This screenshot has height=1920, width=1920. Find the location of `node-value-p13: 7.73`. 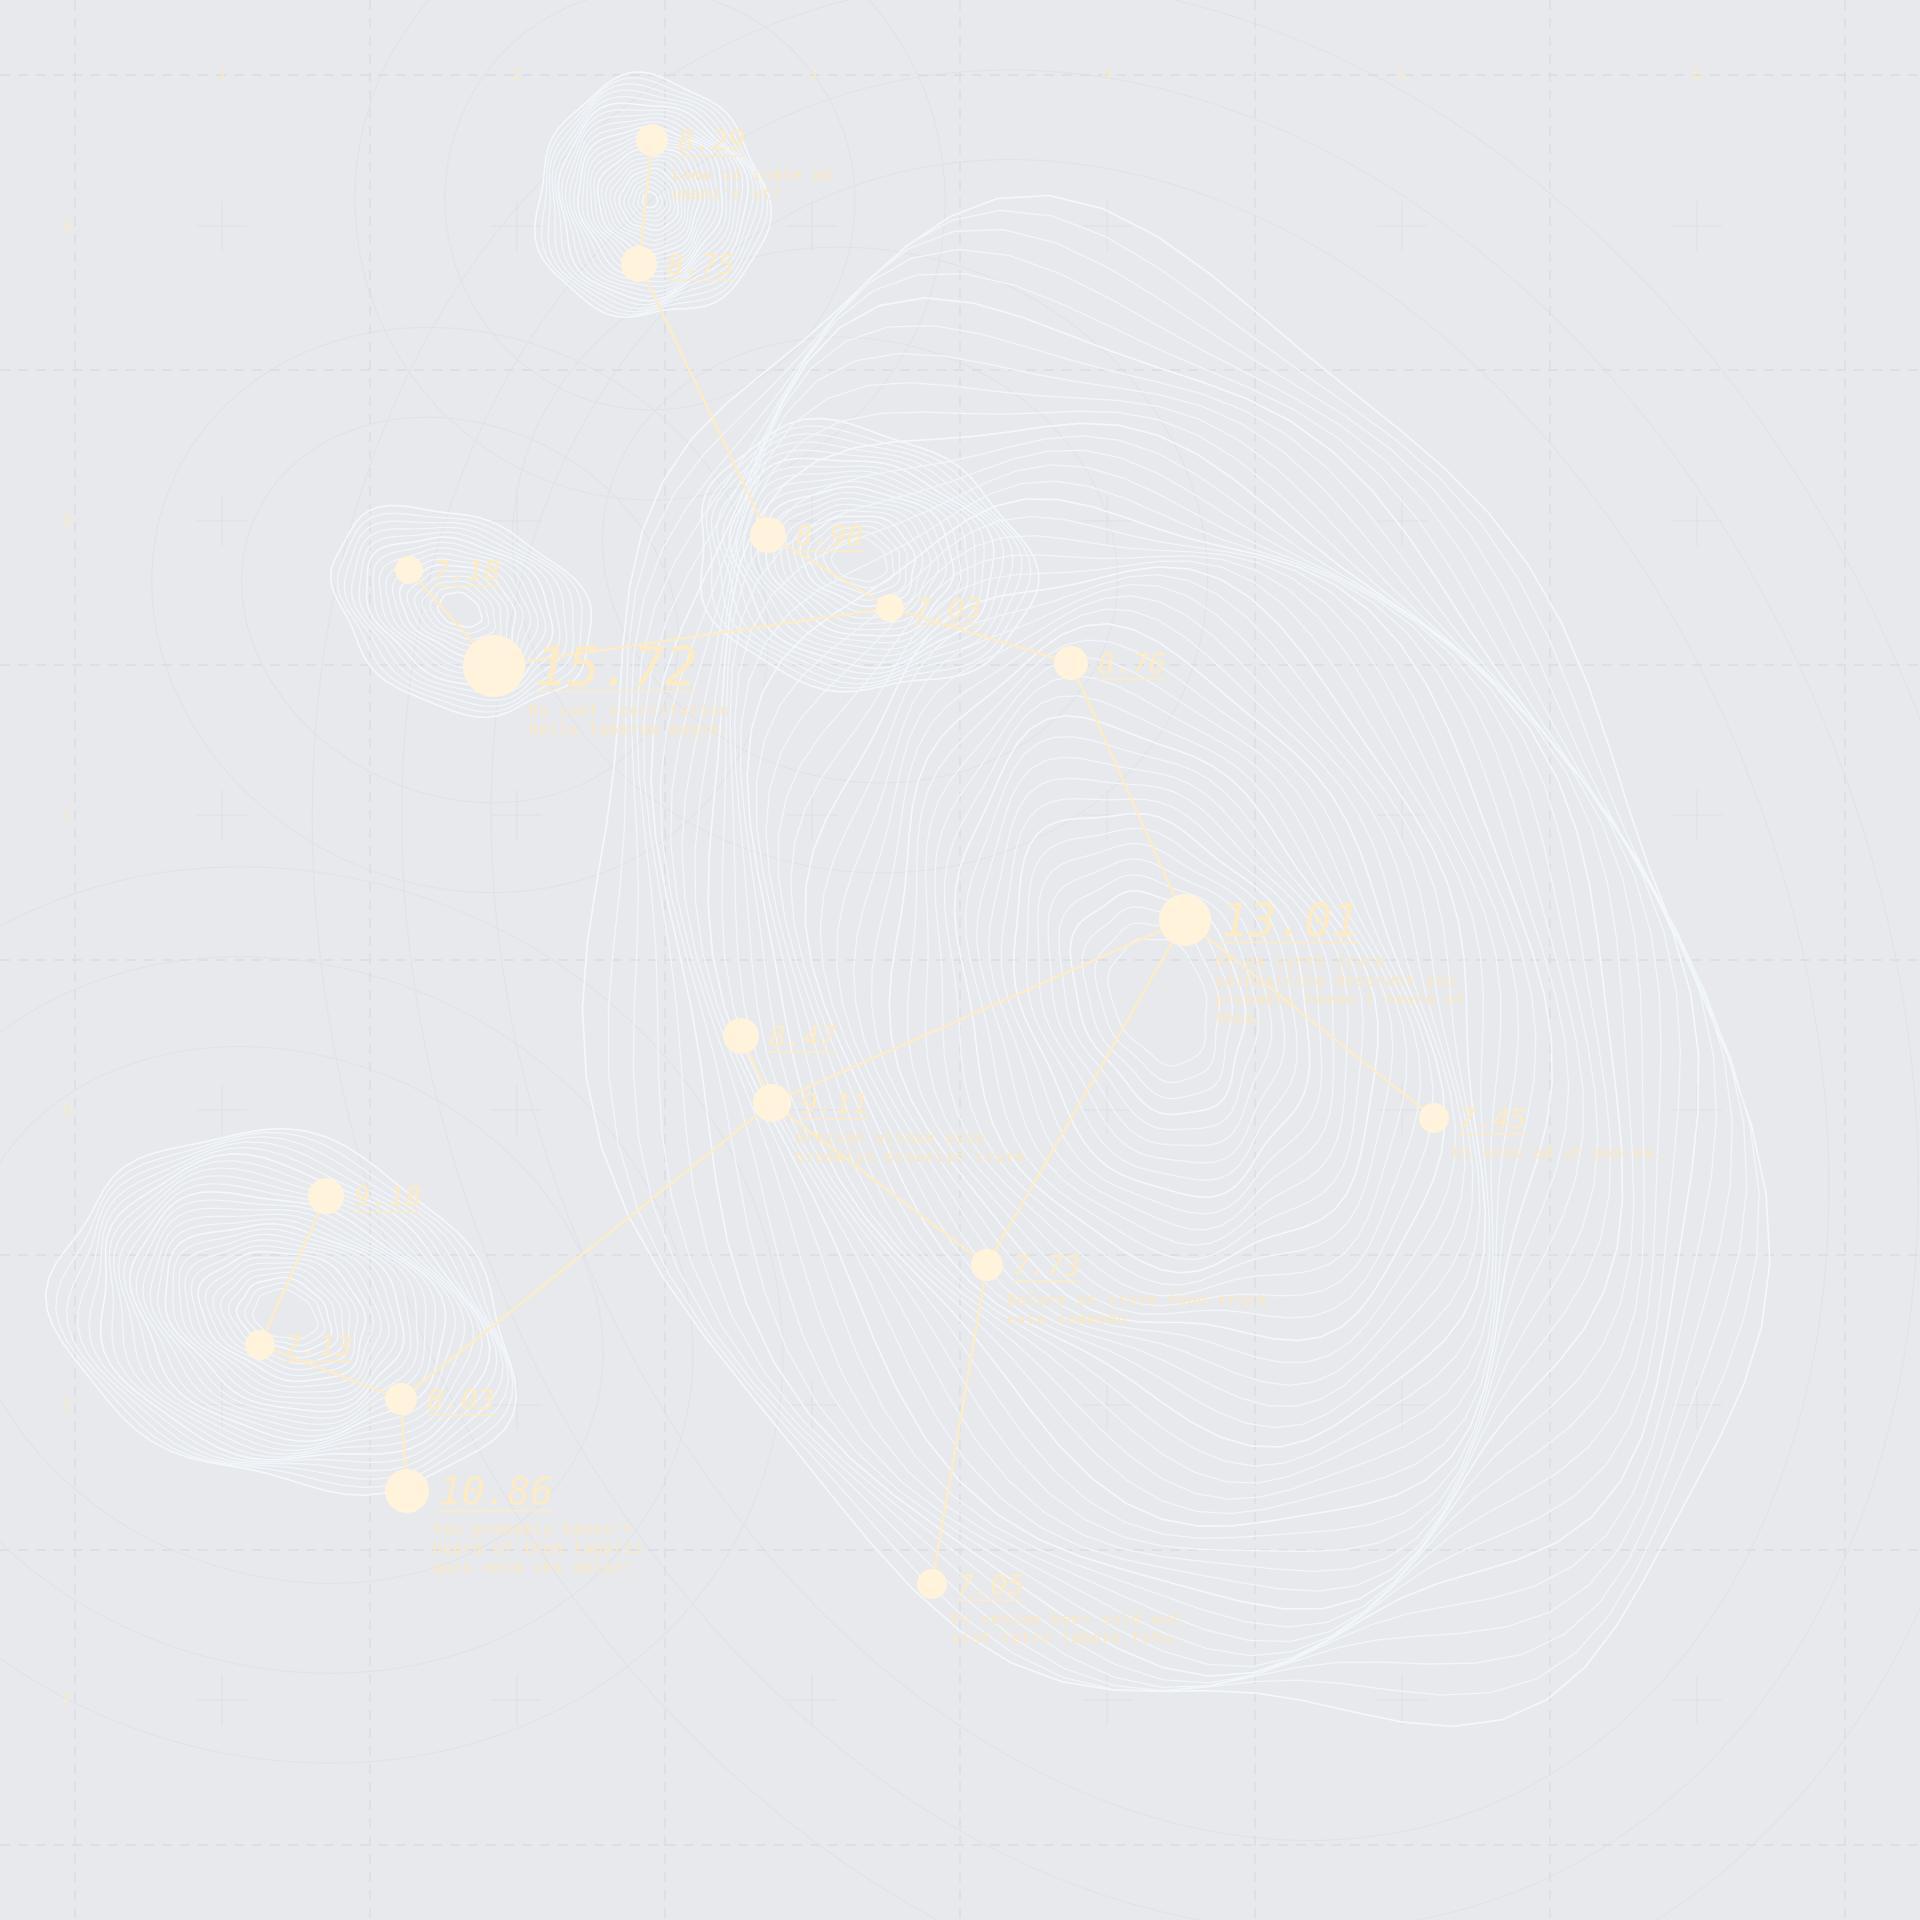

node-value-p13: 7.73 is located at coordinates (1046, 1265).